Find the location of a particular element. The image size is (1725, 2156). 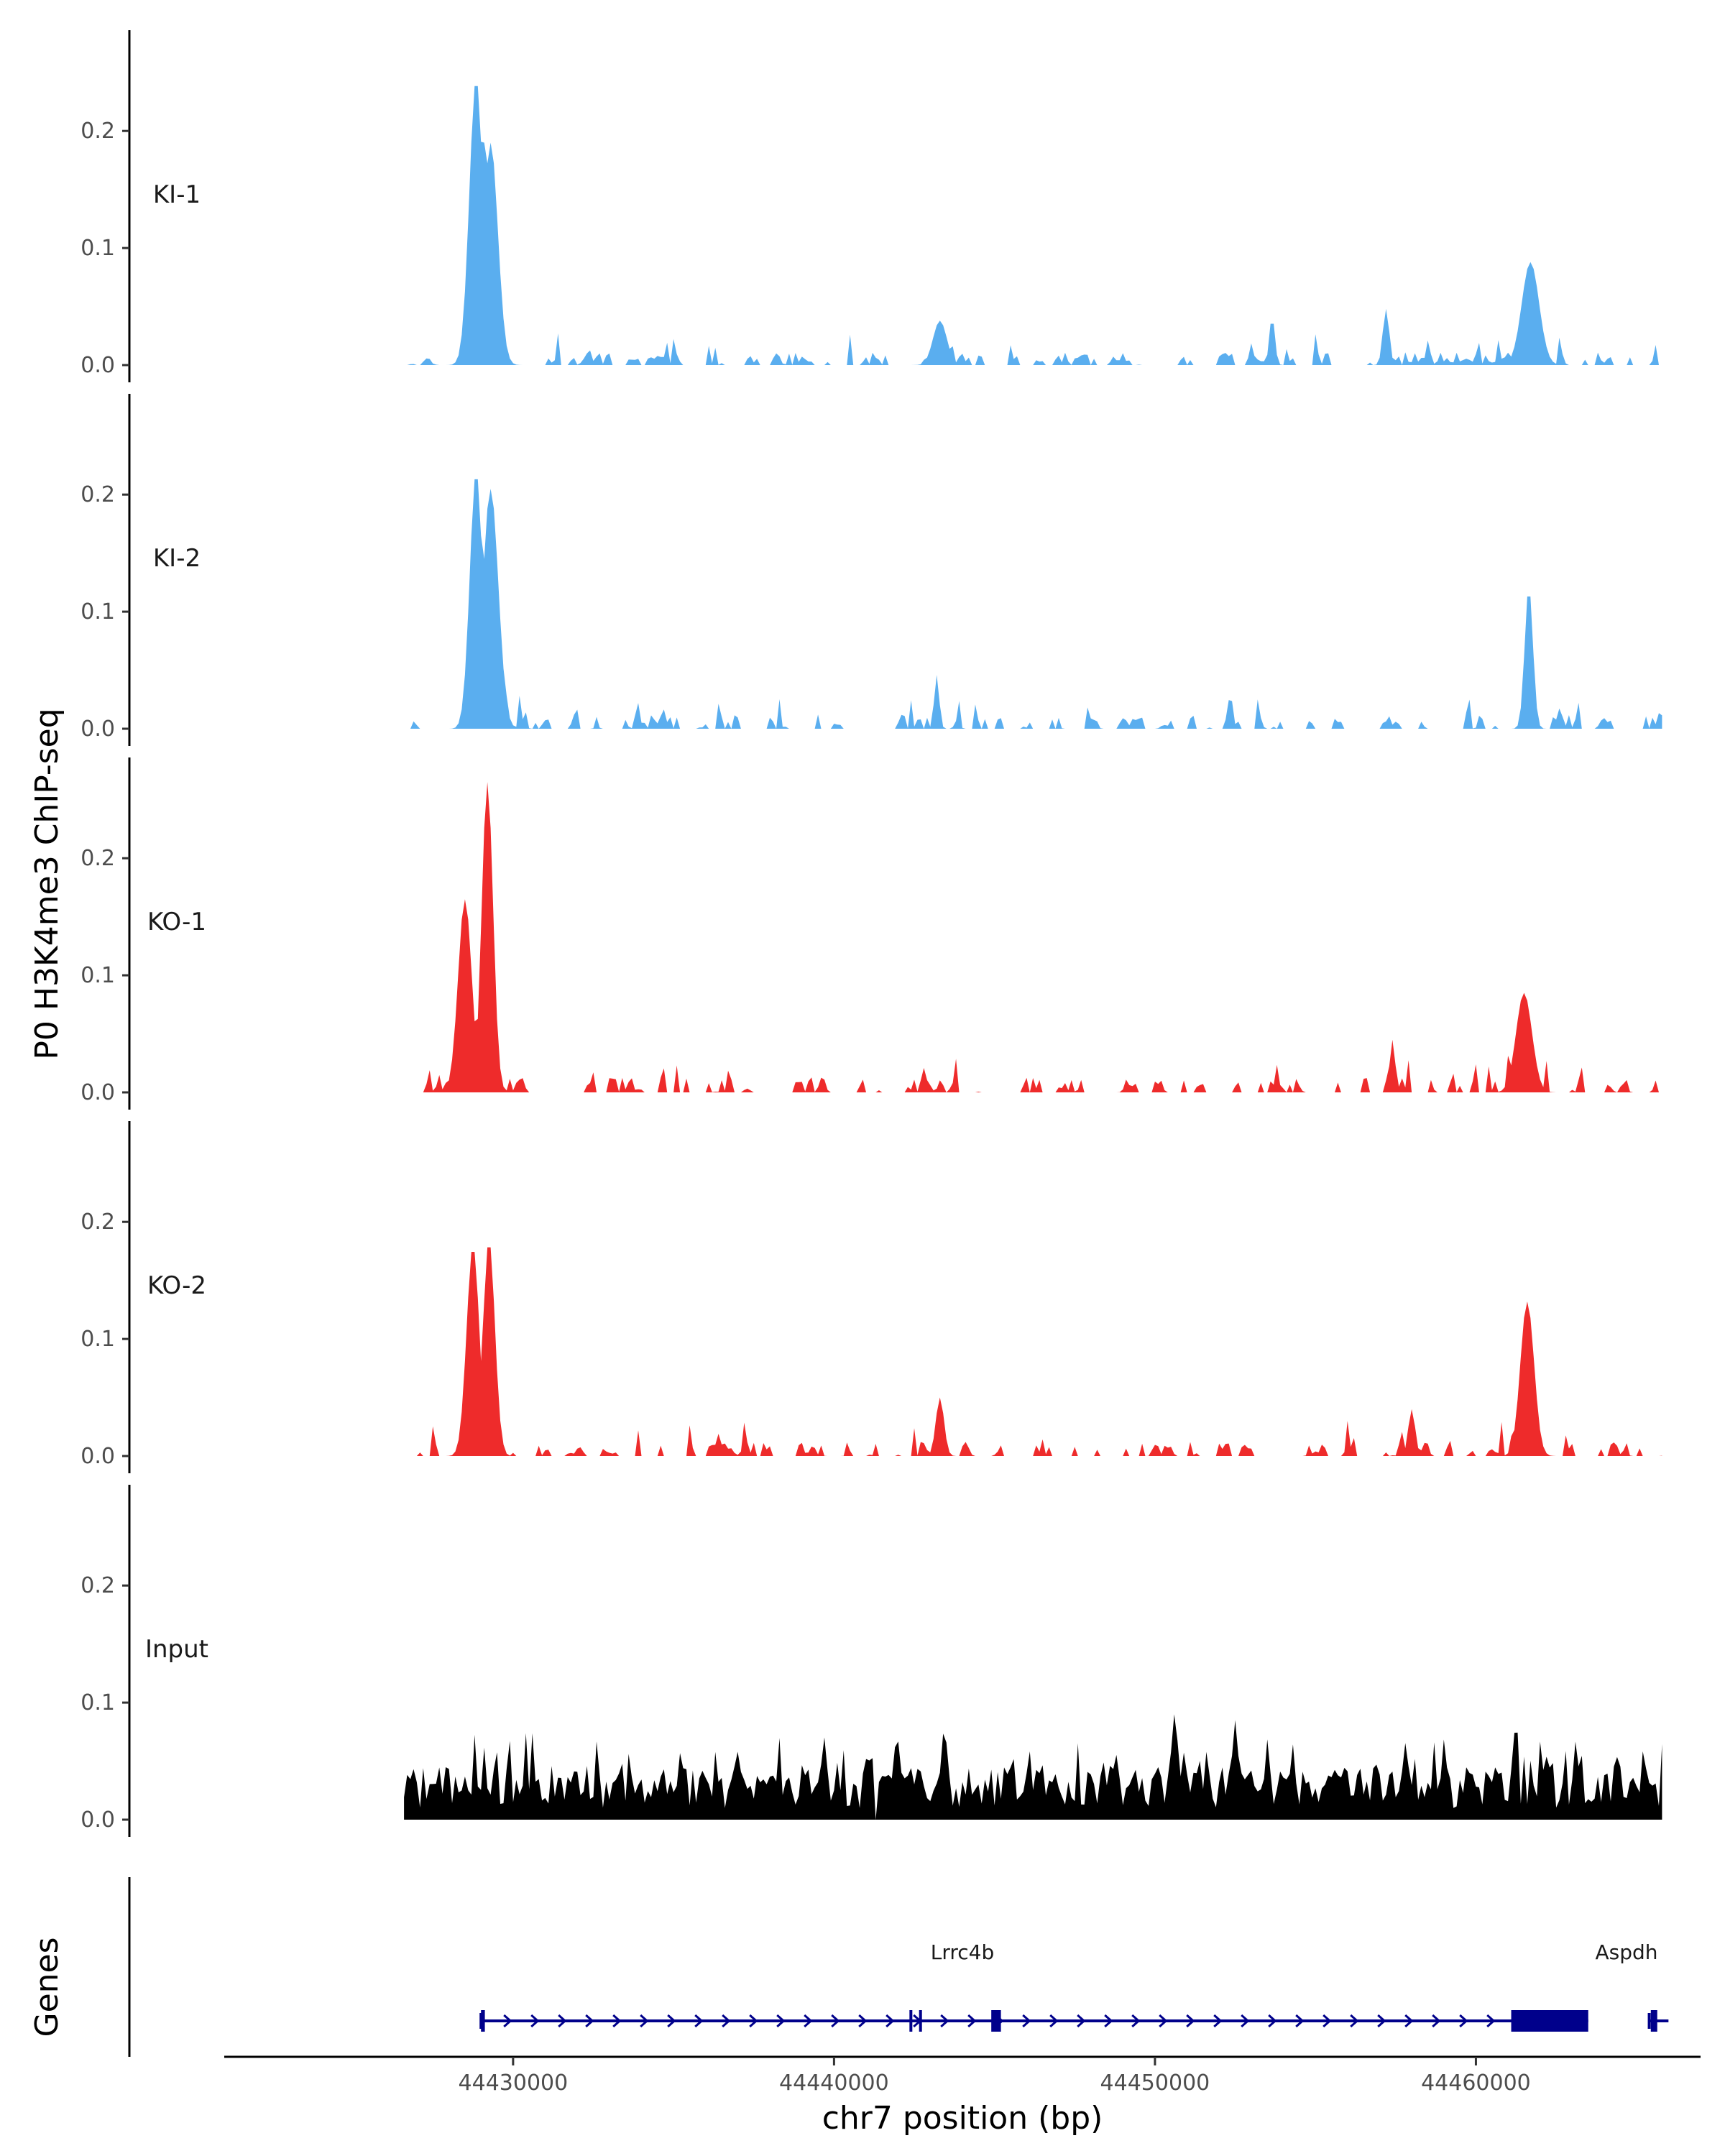

gene-name-label: Aspdh is located at coordinates (1626, 1952).